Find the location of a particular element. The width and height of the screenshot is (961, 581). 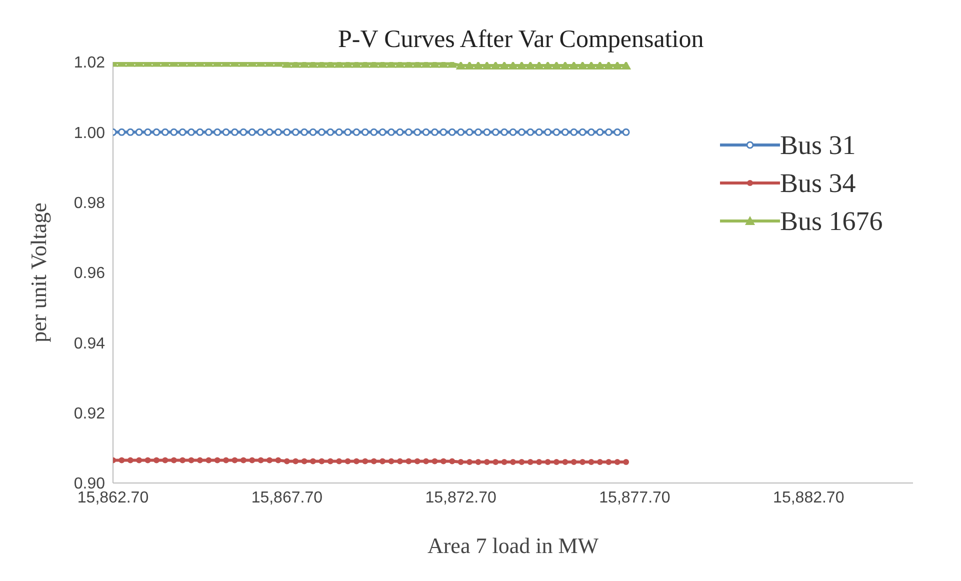

chart-title: P-V Curves After Var Compensation is located at coordinates (521, 40).